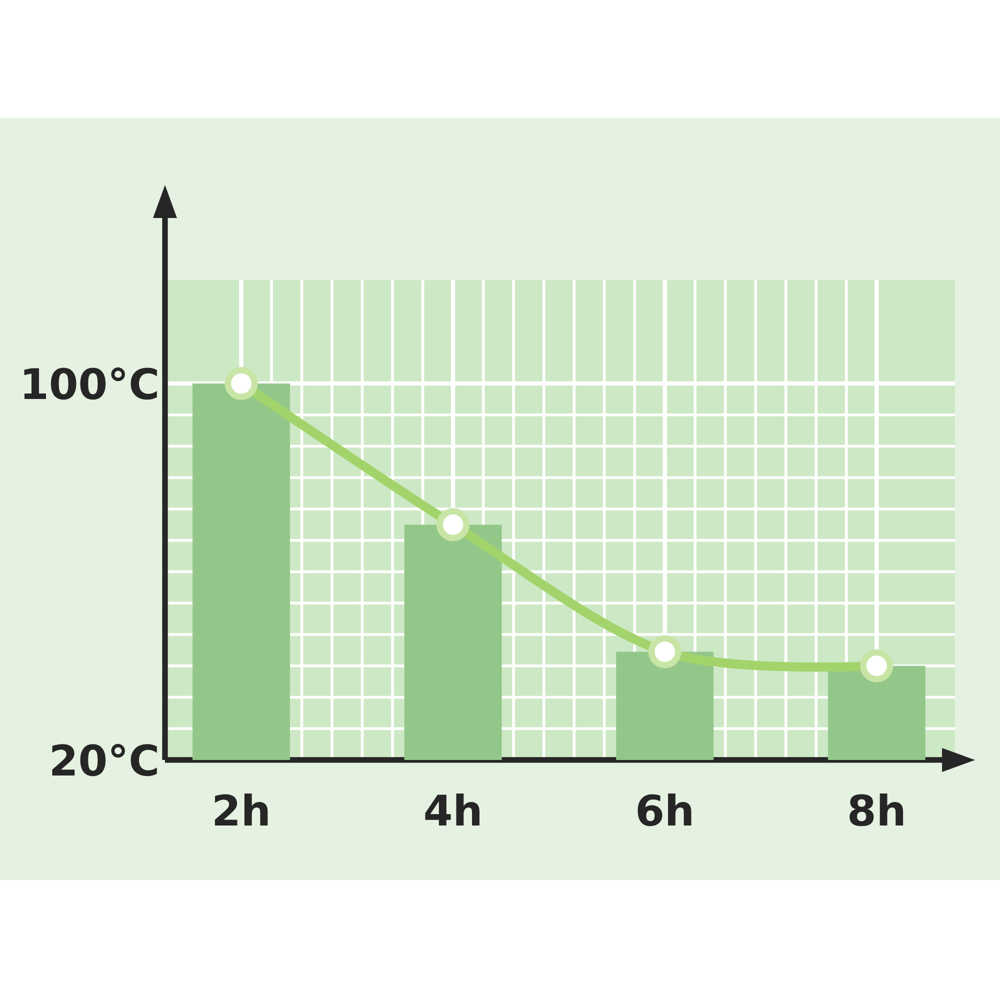 This screenshot has height=1000, width=1000. Describe the element at coordinates (665, 810) in the screenshot. I see `x-tick-label: 6h` at that location.